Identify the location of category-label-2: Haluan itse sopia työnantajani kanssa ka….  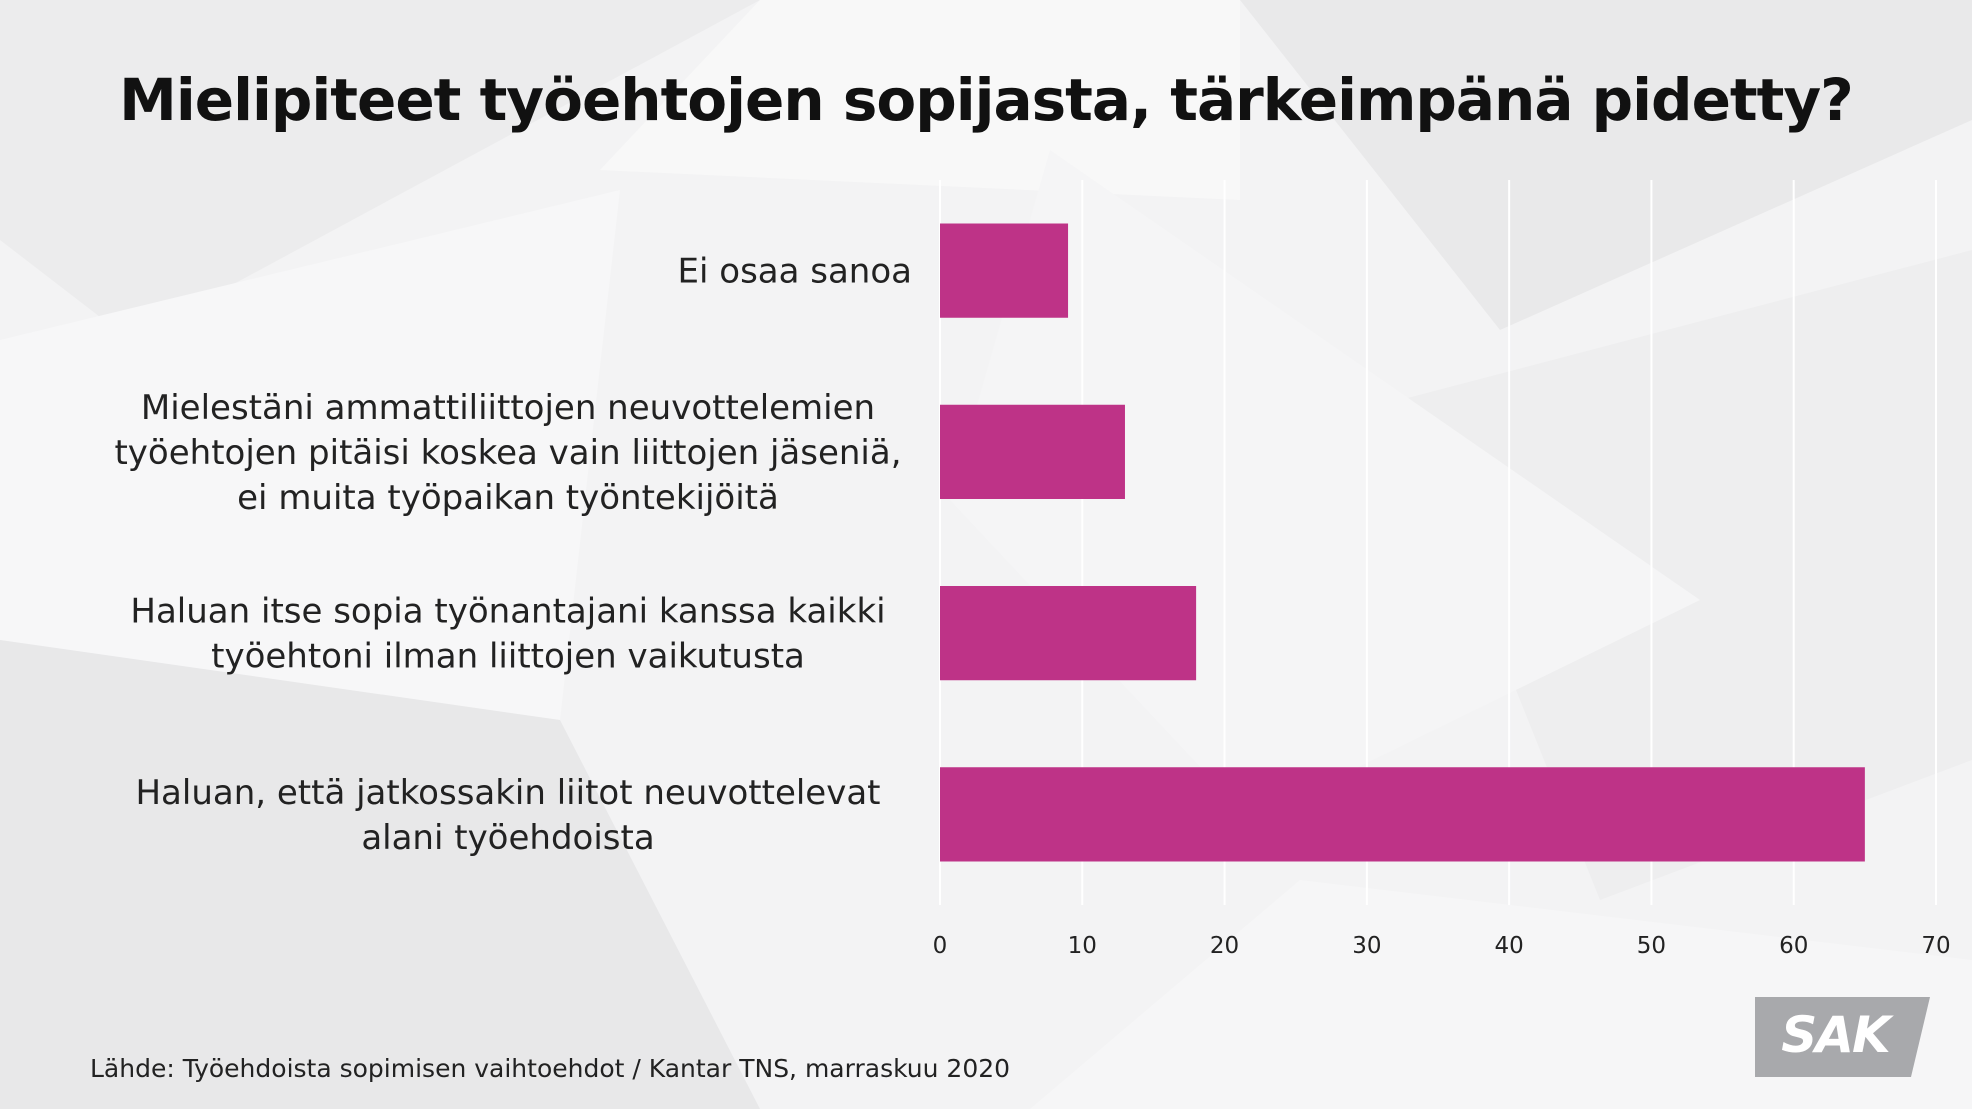
(507, 634).